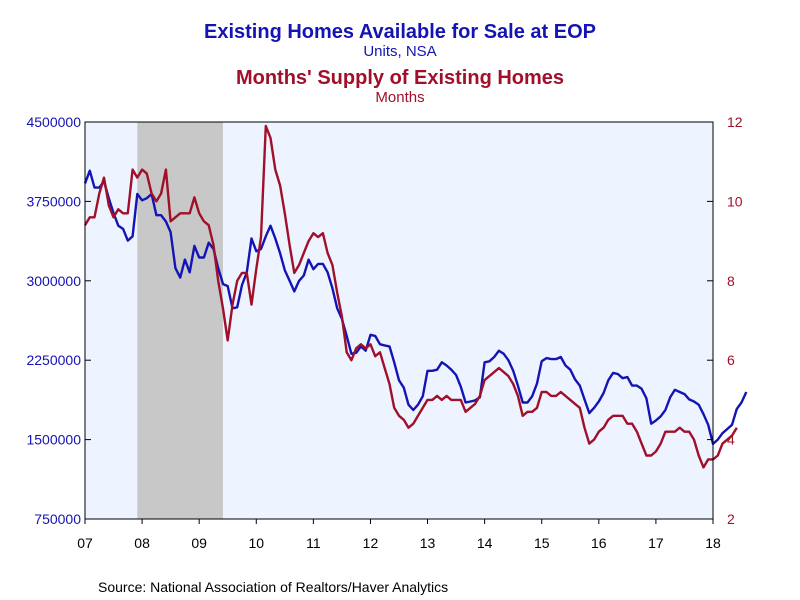  Describe the element at coordinates (400, 32) in the screenshot. I see `chart-title: Existing Homes Available for Sale at EOP` at that location.